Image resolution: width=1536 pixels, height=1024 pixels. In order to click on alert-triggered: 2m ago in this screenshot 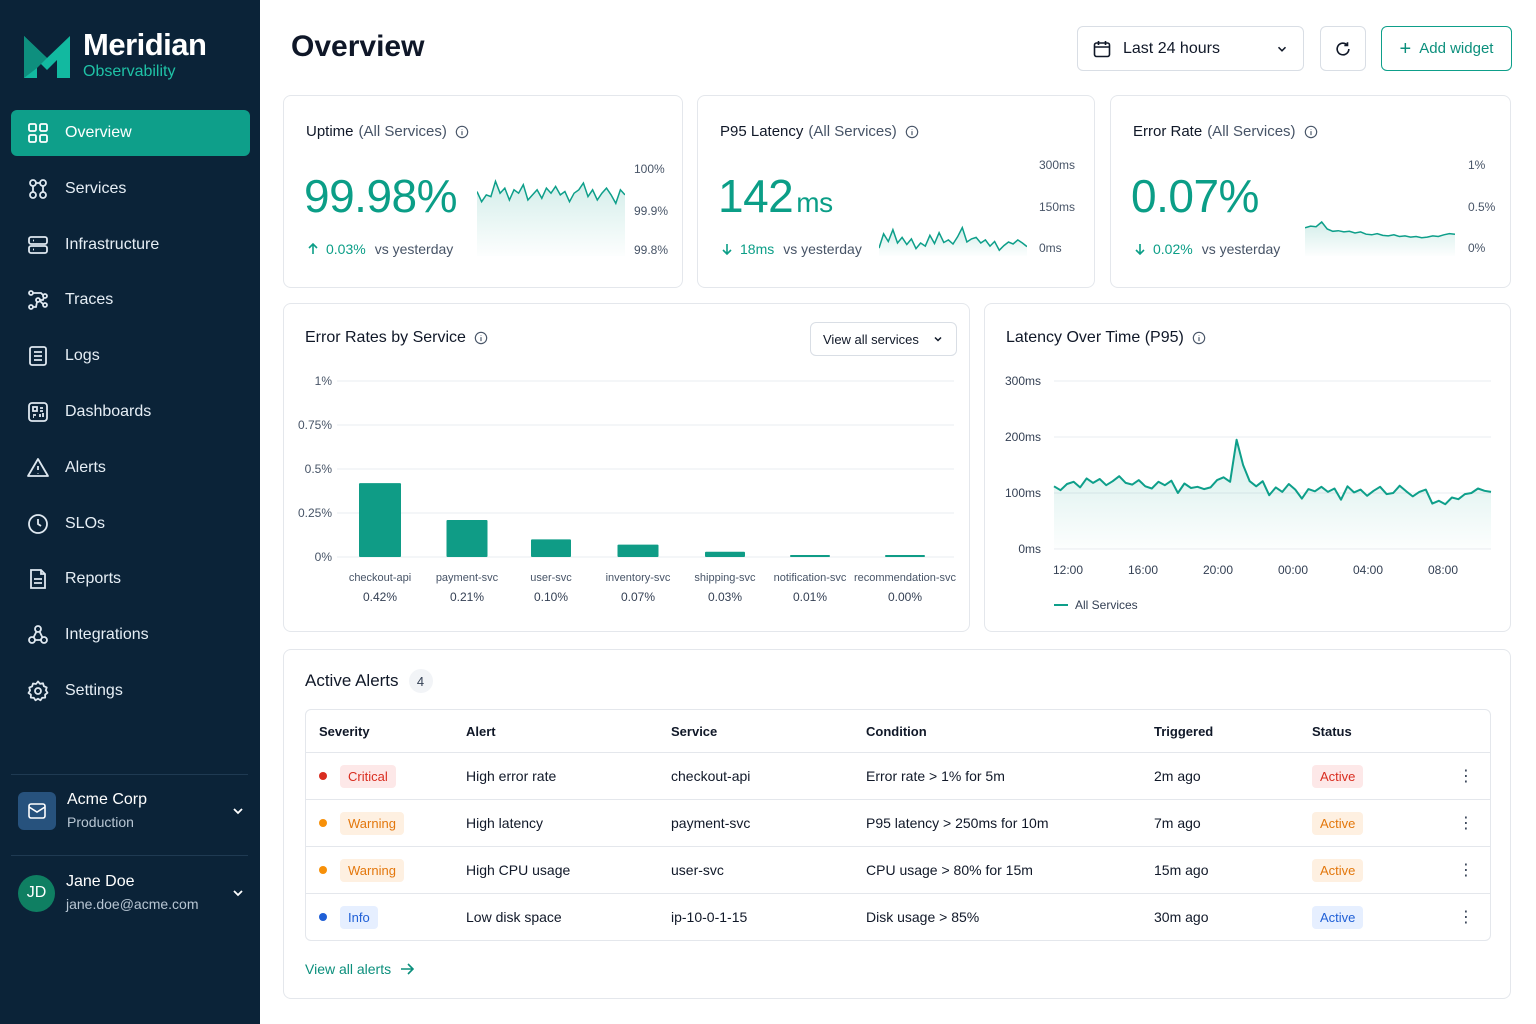, I will do `click(1177, 776)`.